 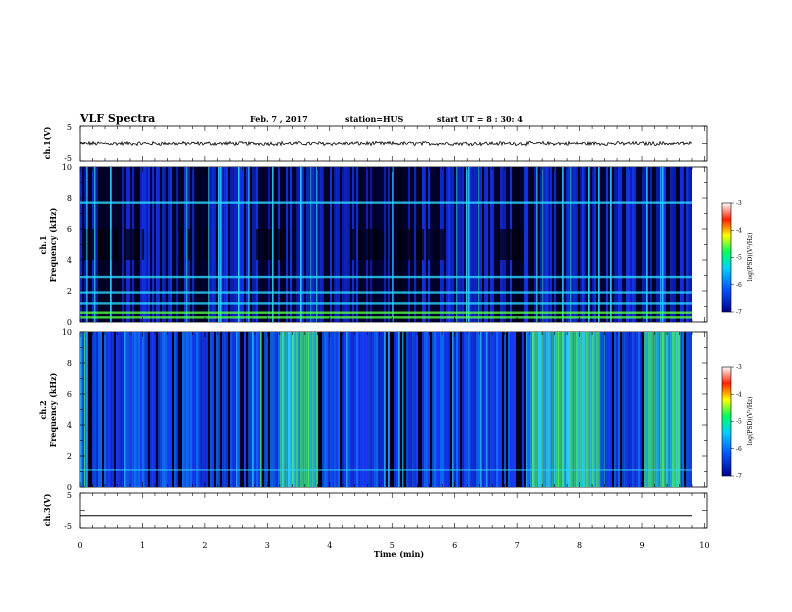 What do you see at coordinates (68, 526) in the screenshot?
I see `ch3-ytick-bottom: -5` at bounding box center [68, 526].